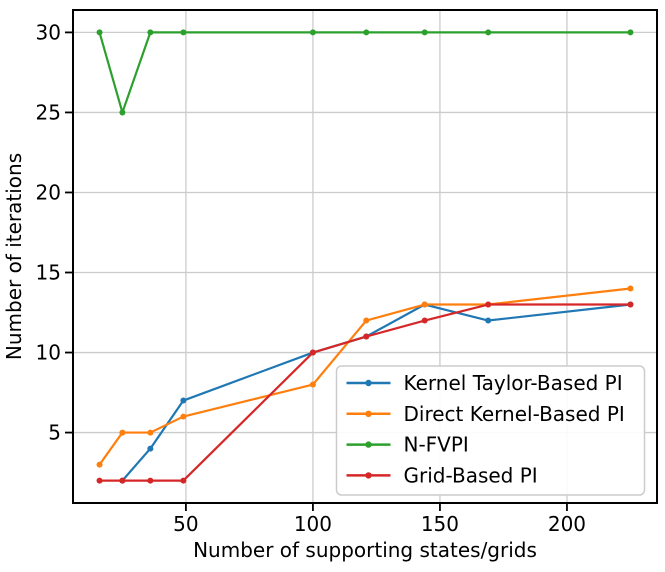 Image resolution: width=665 pixels, height=572 pixels. What do you see at coordinates (54, 433) in the screenshot?
I see `y-tick-label: 5` at bounding box center [54, 433].